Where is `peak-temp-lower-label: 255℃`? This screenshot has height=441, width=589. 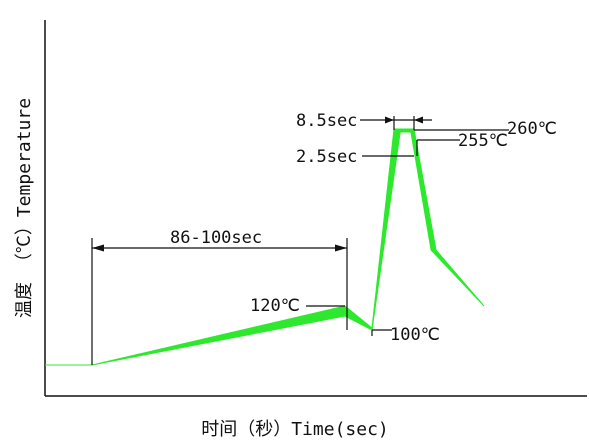 peak-temp-lower-label: 255℃ is located at coordinates (483, 141).